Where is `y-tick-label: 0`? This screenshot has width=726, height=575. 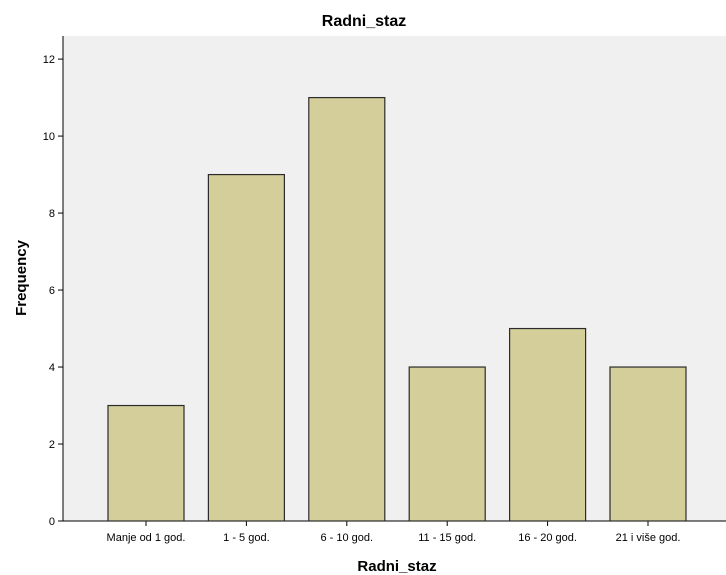 y-tick-label: 0 is located at coordinates (52, 522).